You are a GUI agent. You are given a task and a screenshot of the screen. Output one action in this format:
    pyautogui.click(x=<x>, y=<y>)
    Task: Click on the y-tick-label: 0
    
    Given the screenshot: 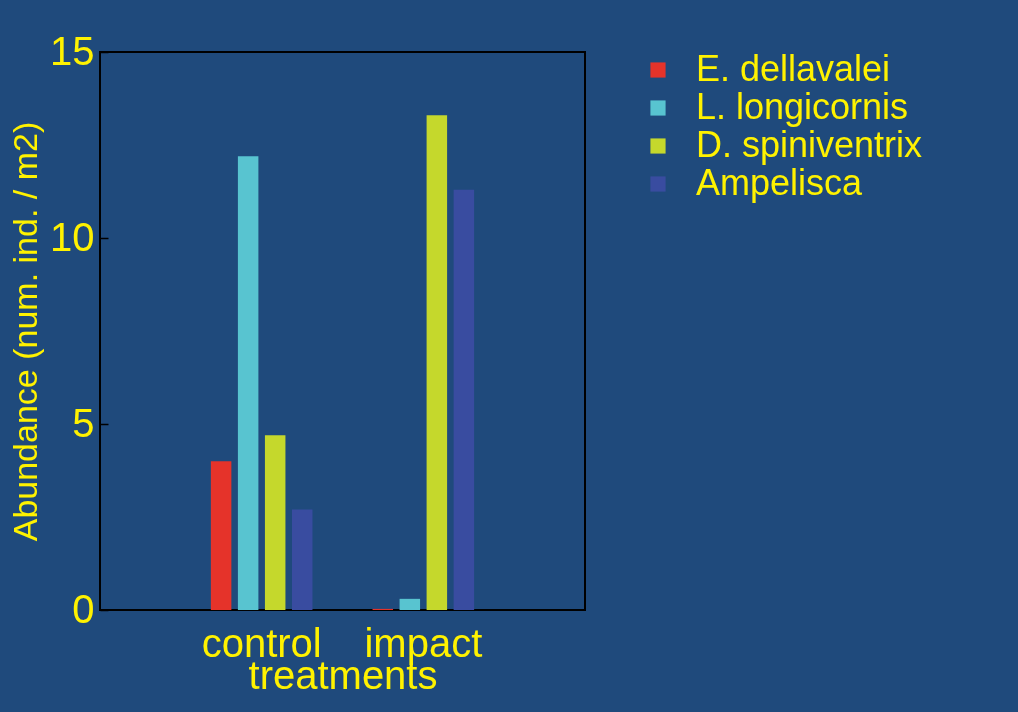 What is the action you would take?
    pyautogui.click(x=83, y=608)
    